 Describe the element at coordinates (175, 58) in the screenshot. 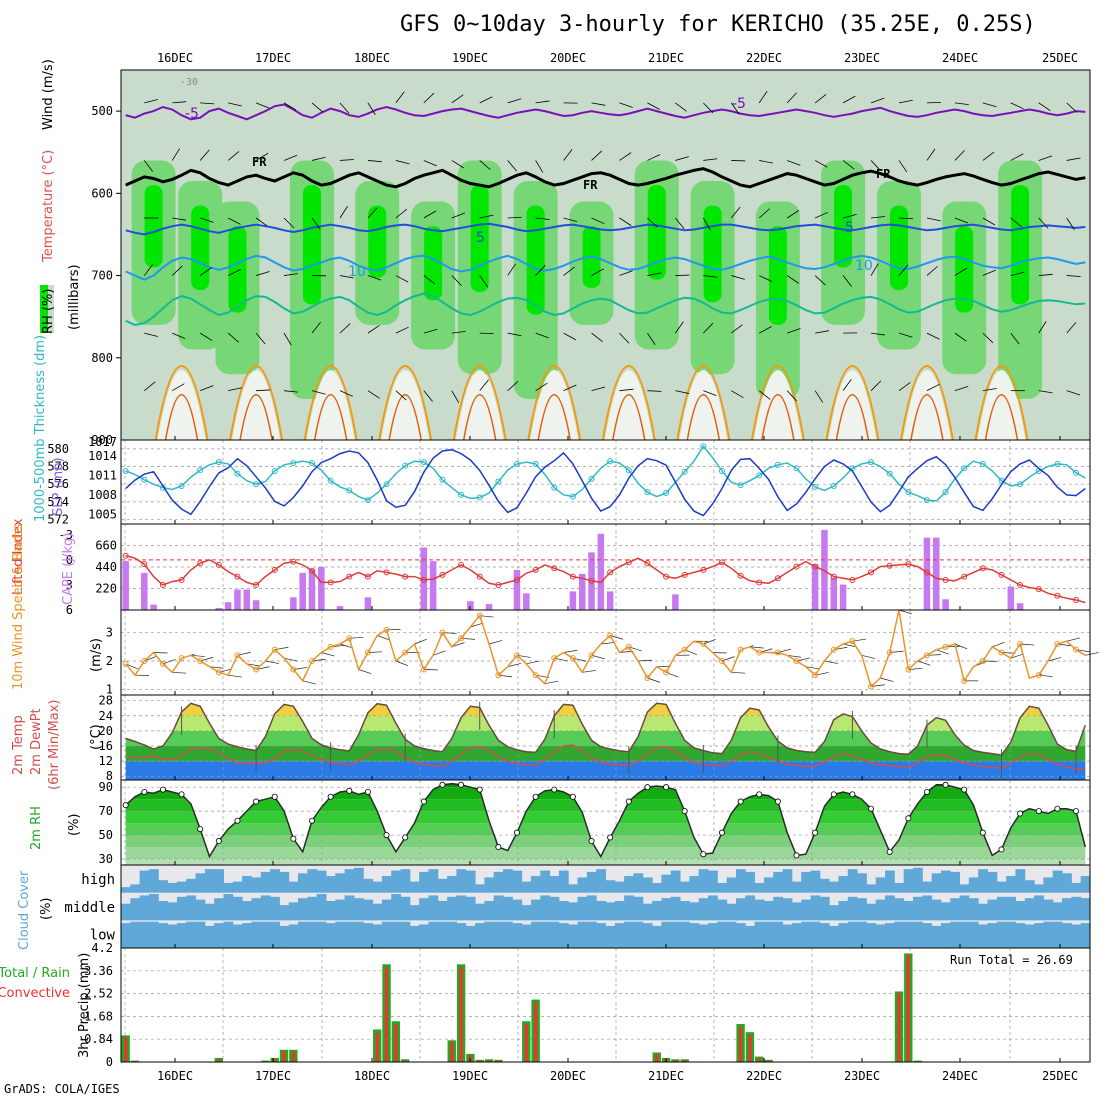

I see `date-label-top: 16DEC` at that location.